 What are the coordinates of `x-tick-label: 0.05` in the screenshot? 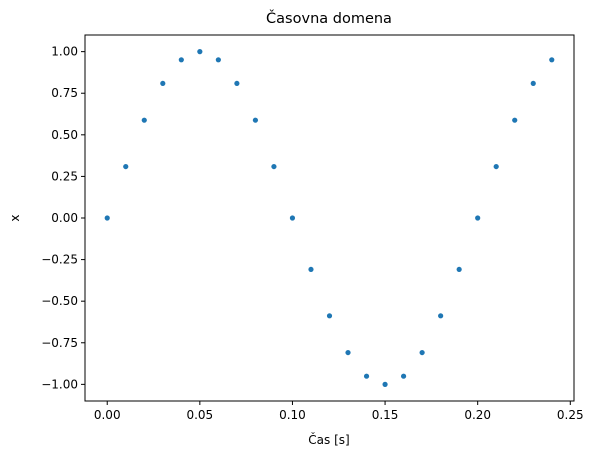 It's located at (199, 415).